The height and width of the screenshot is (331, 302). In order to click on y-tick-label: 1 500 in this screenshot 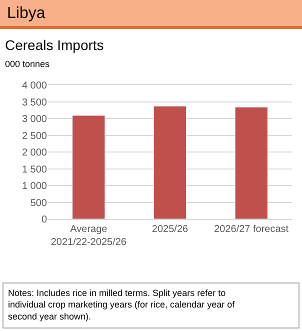, I will do `click(35, 170)`.